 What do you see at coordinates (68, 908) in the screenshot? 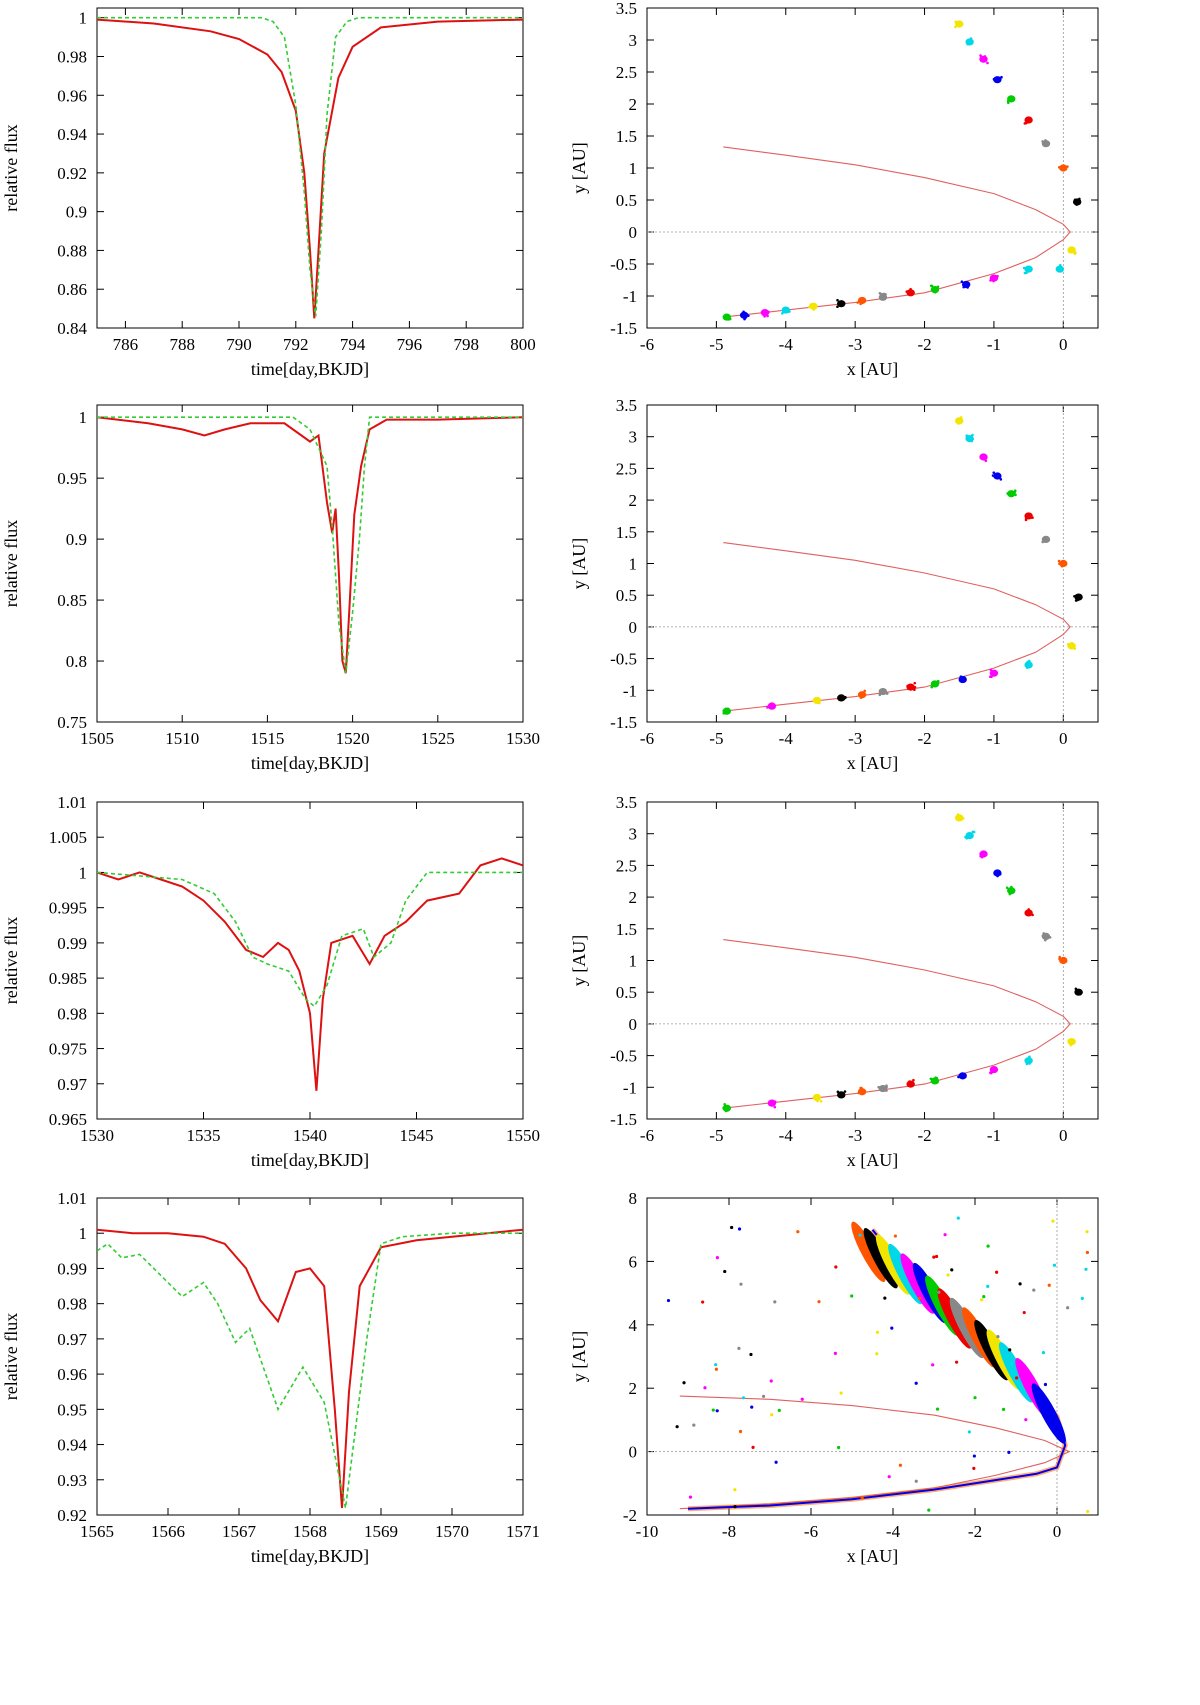
I see `y-tick-label: 0.995` at bounding box center [68, 908].